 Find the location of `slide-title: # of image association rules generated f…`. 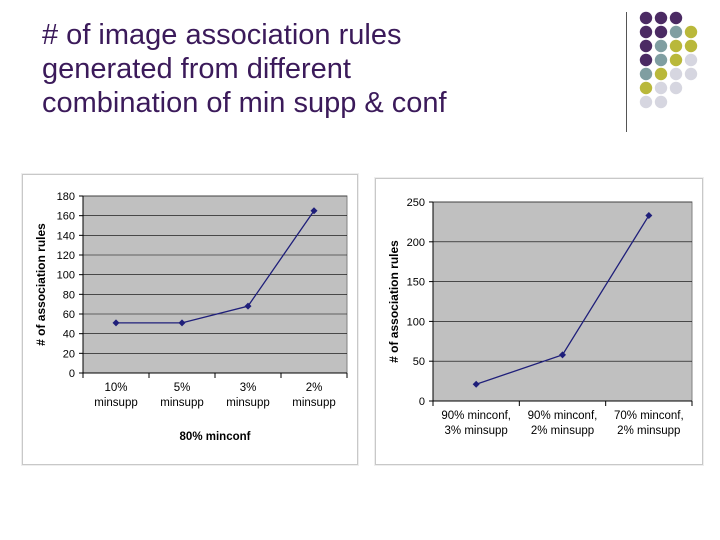

slide-title: # of image association rules generated f… is located at coordinates (322, 69).